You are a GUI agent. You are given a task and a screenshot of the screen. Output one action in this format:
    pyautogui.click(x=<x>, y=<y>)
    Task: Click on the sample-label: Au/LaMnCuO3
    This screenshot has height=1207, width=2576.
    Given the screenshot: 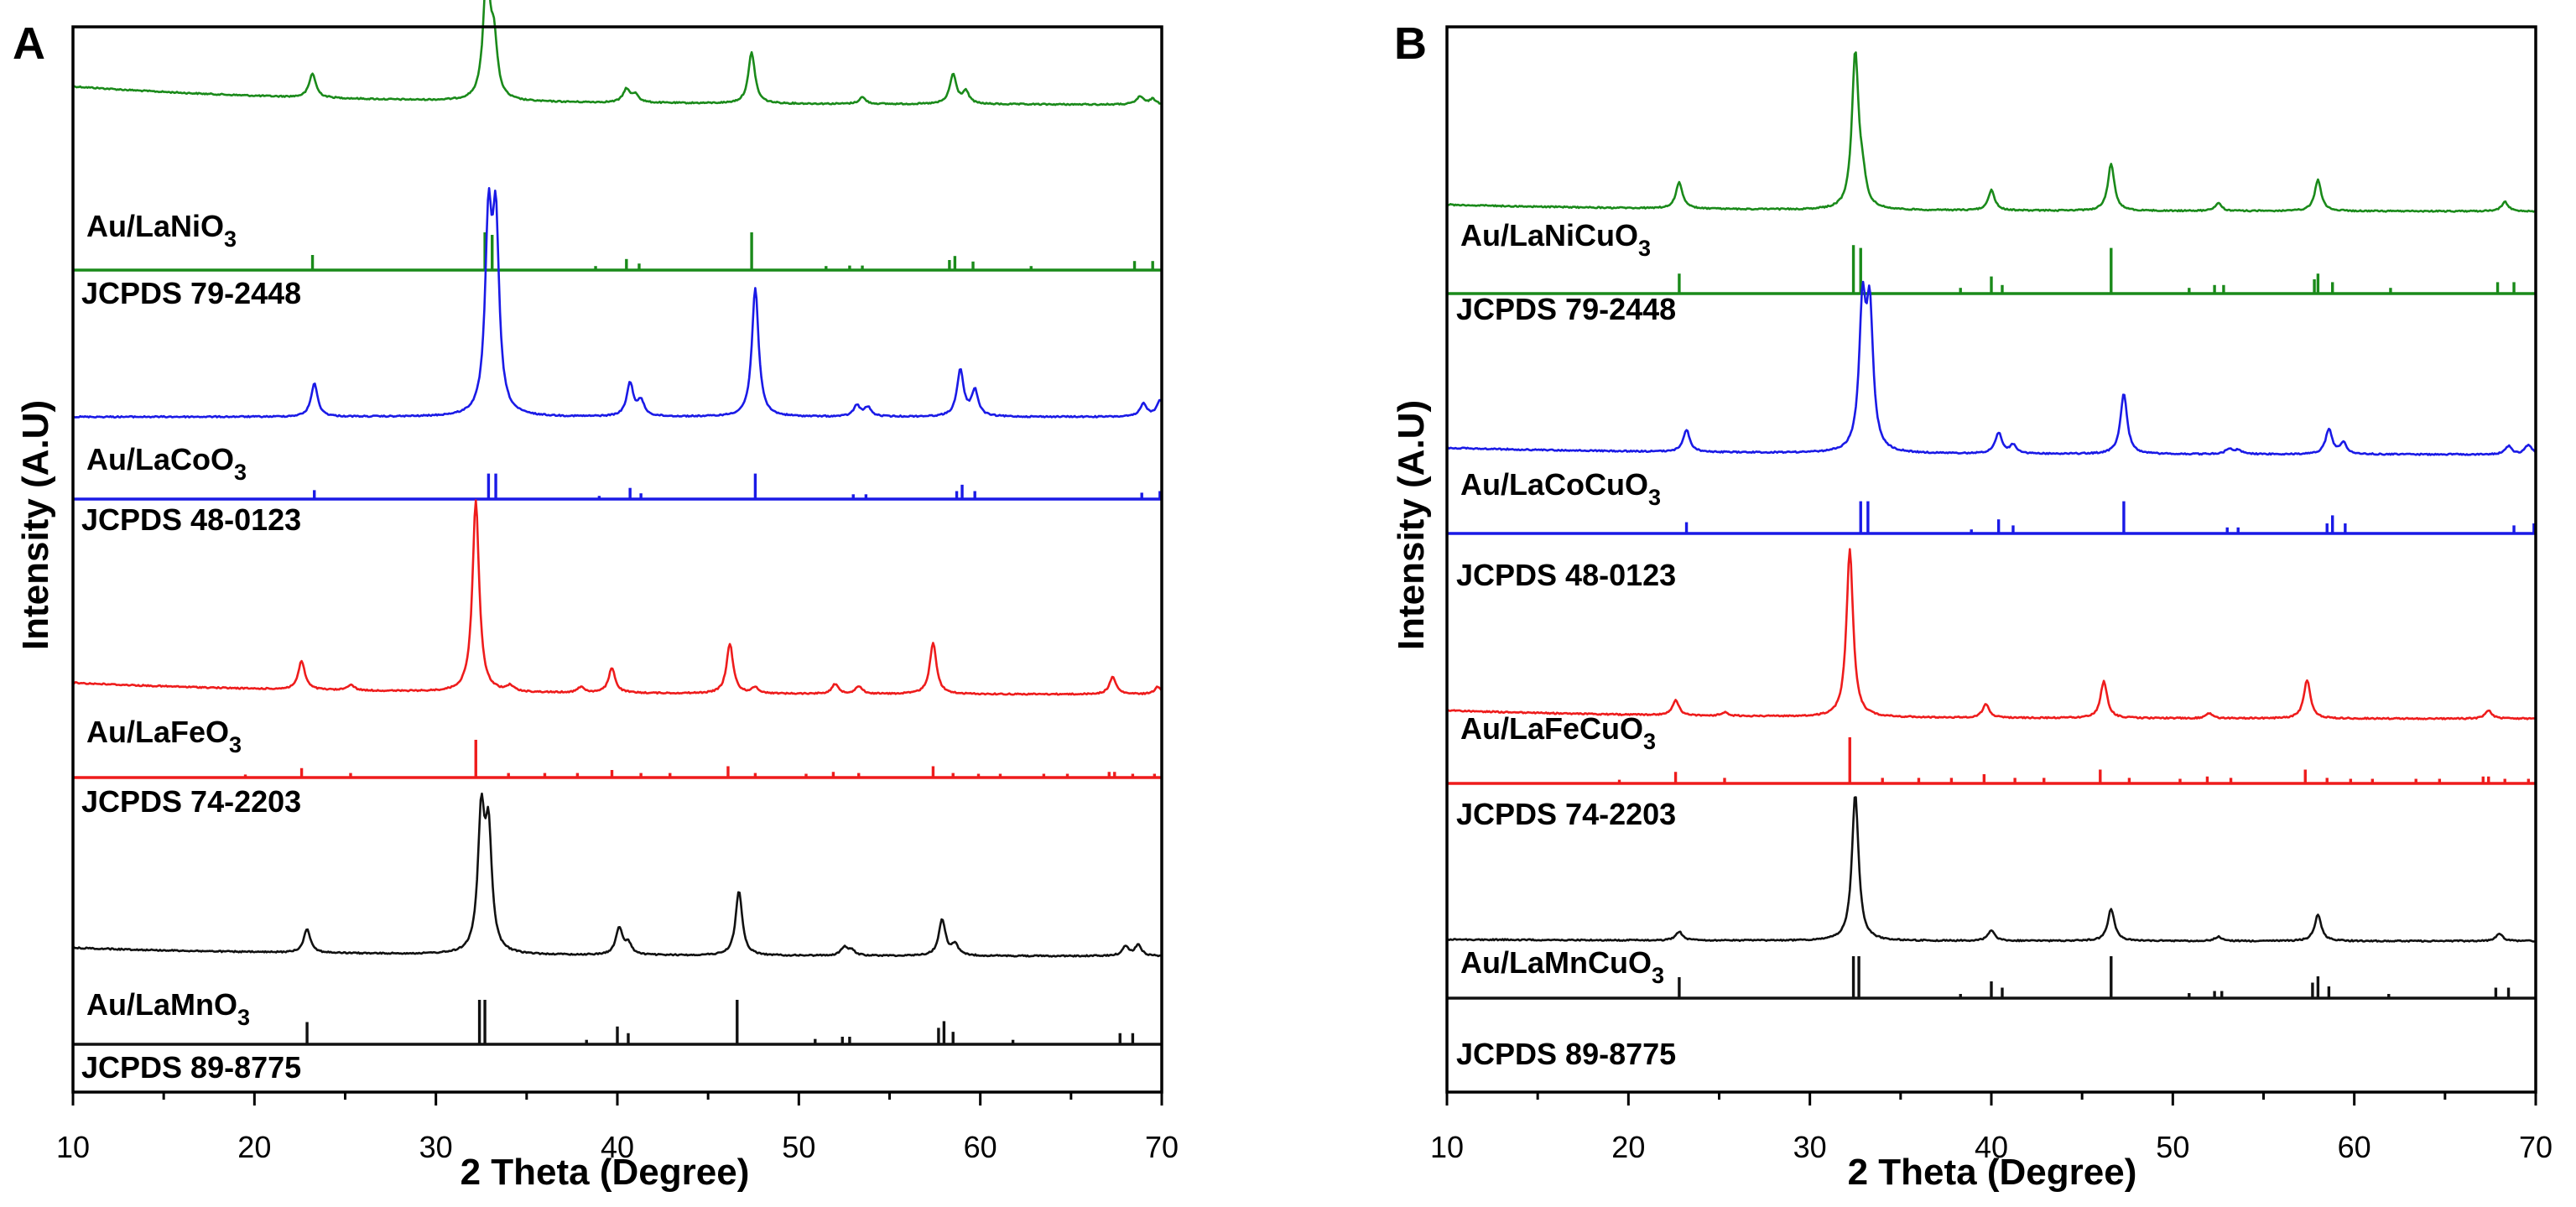 What is the action you would take?
    pyautogui.click(x=1562, y=966)
    